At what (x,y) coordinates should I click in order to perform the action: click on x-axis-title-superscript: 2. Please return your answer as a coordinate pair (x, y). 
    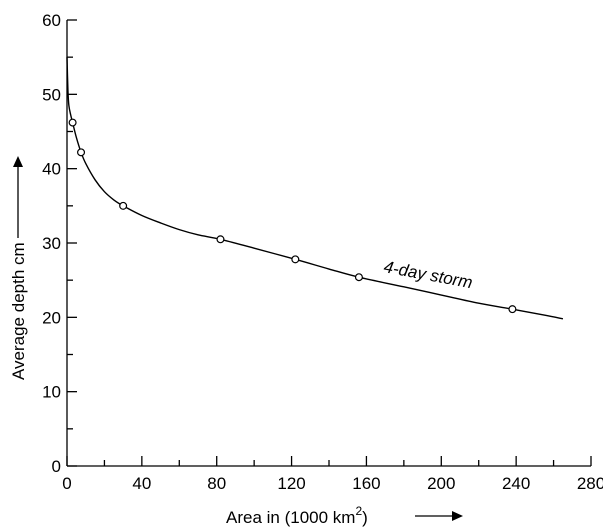
    Looking at the image, I should click on (358, 511).